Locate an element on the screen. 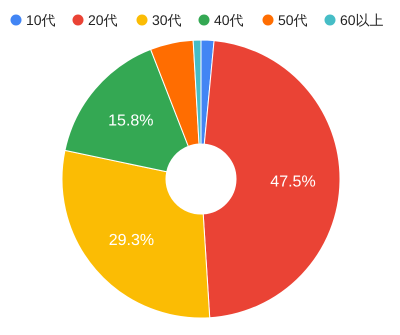  legend-label: 60以上 is located at coordinates (362, 20).